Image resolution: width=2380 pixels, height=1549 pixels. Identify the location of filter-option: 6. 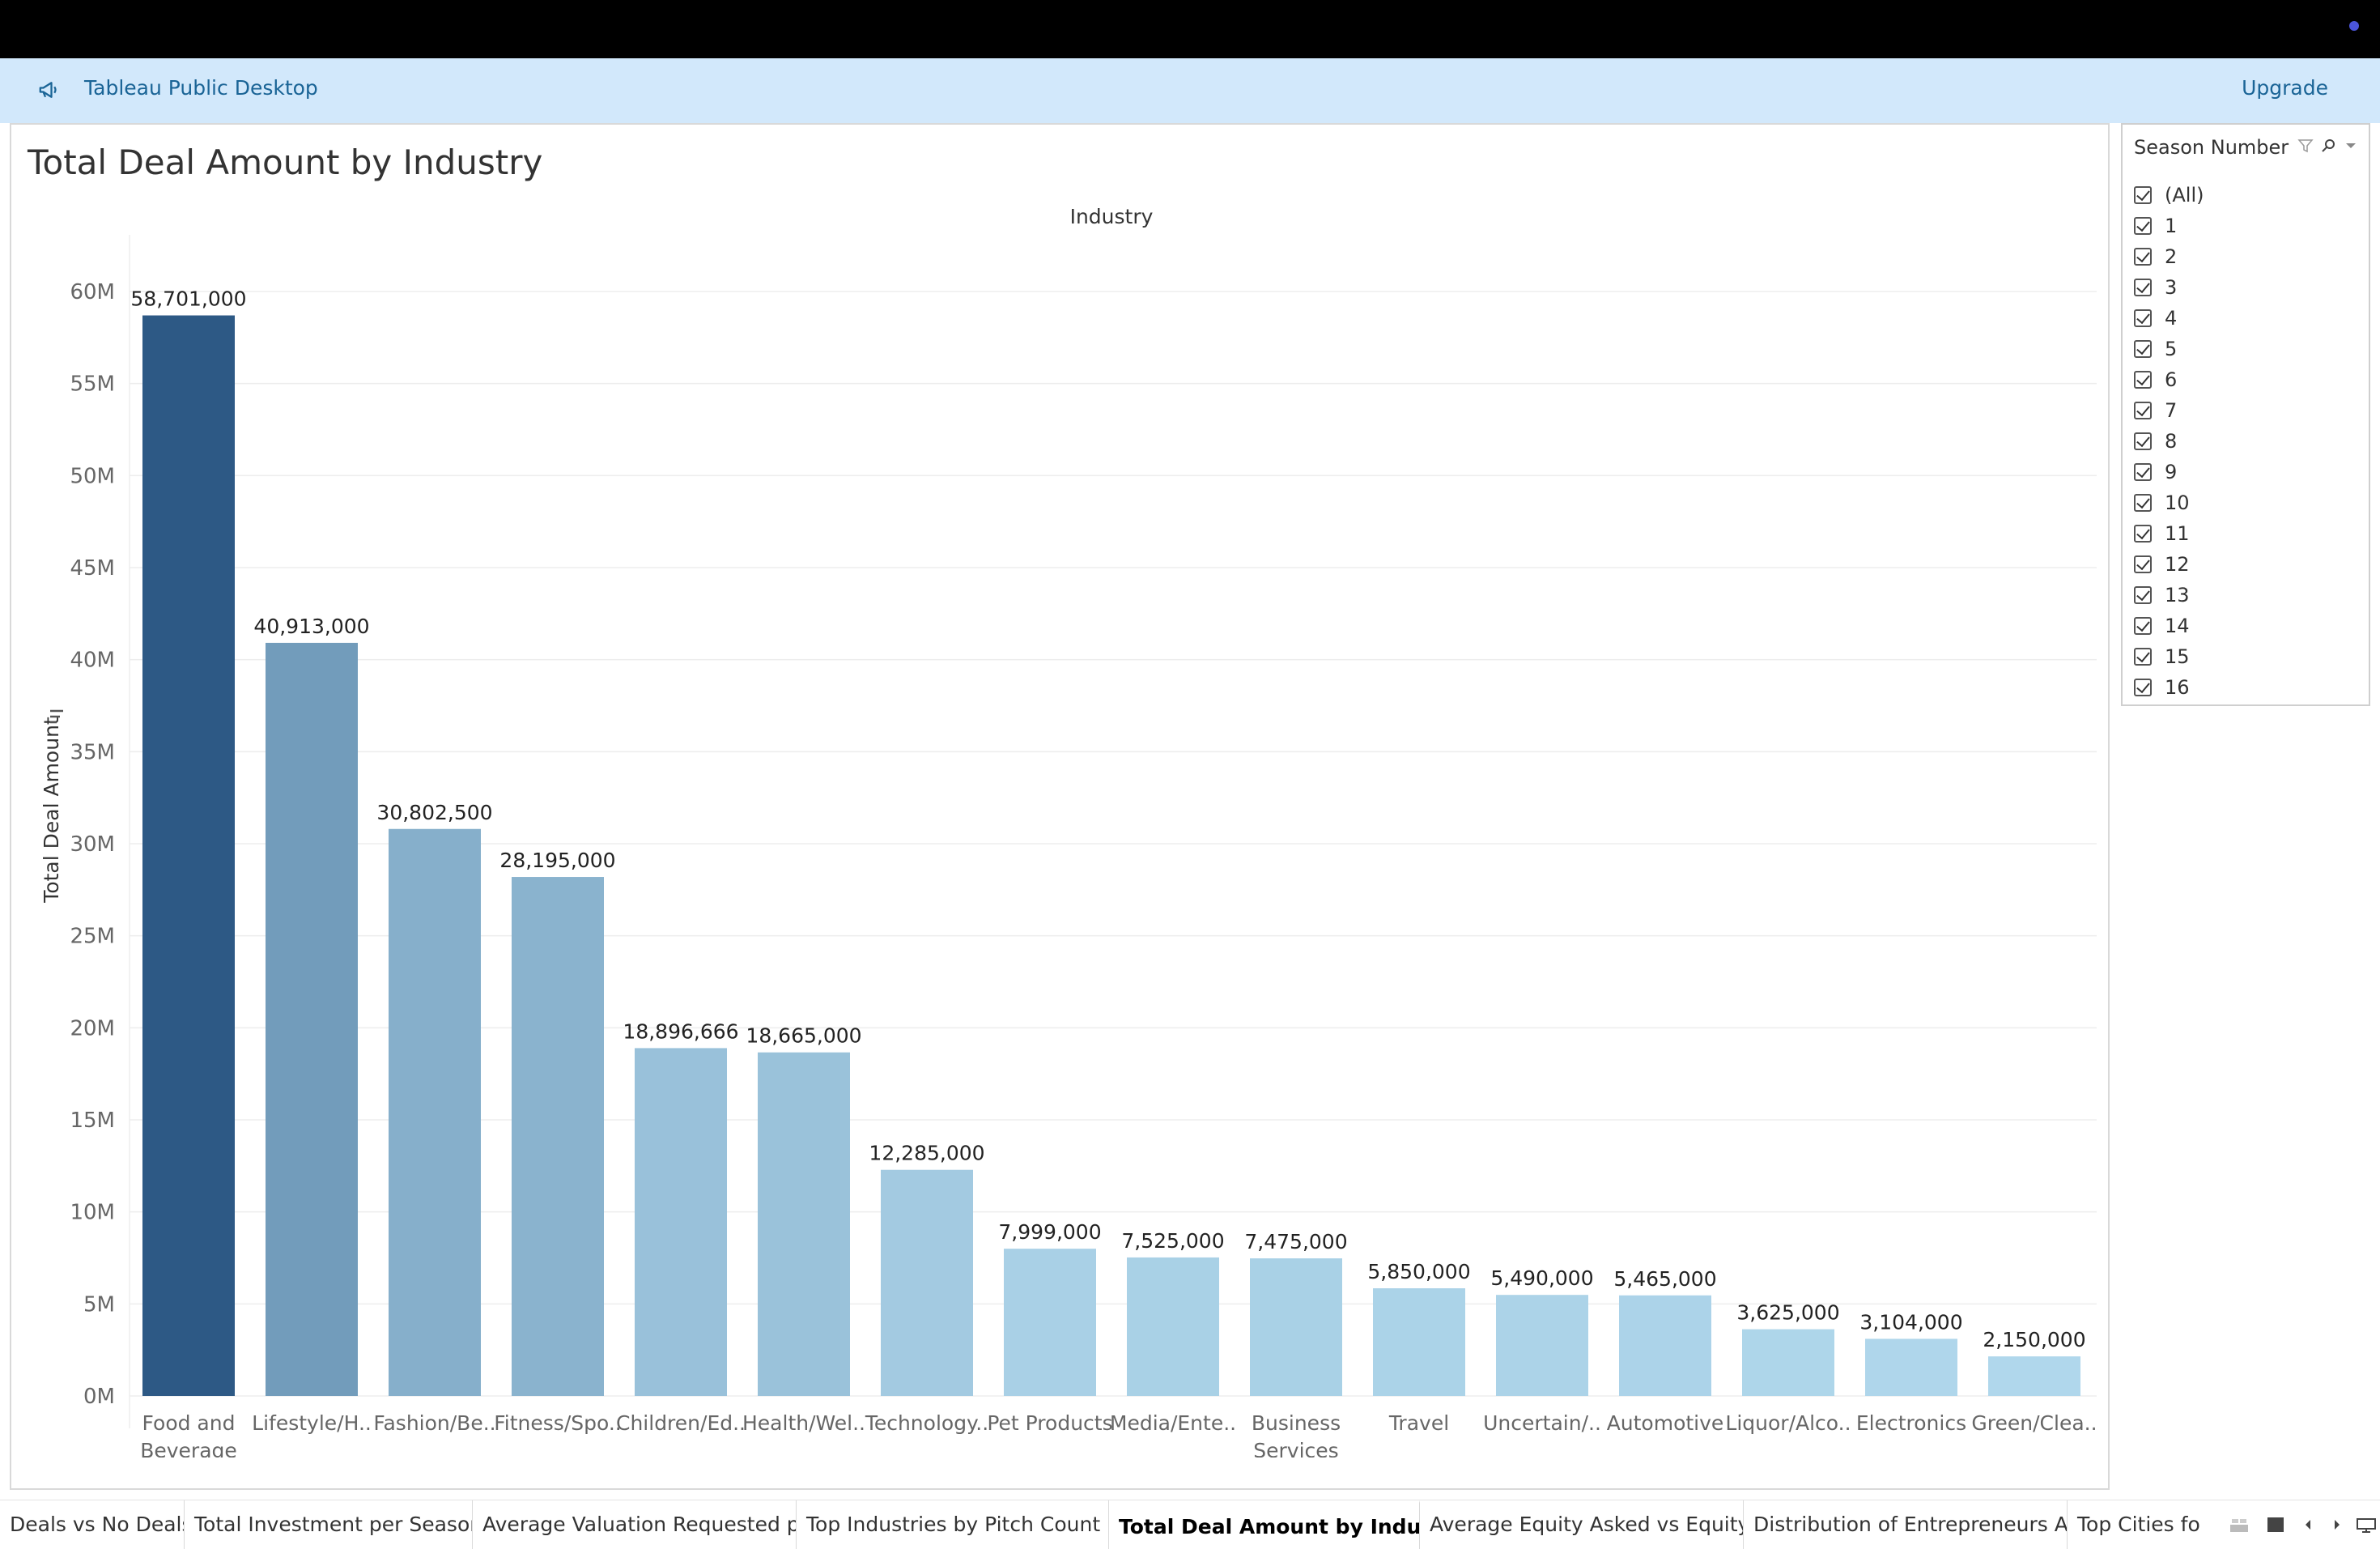
(2169, 379).